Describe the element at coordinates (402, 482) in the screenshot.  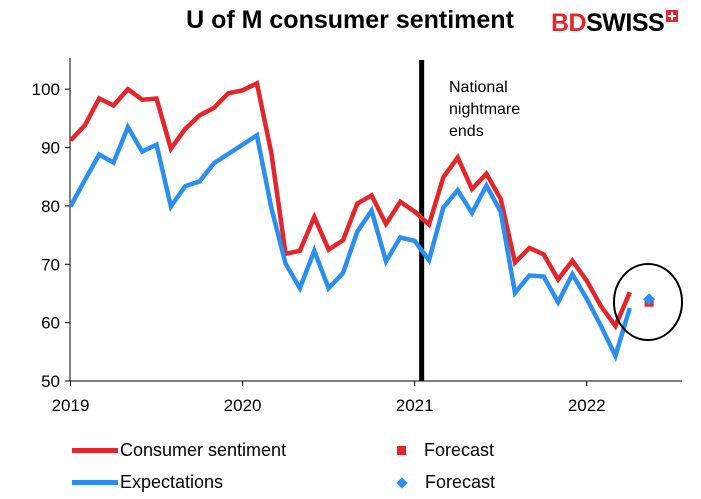
I see `legend-swatch-forecast-diamond` at that location.